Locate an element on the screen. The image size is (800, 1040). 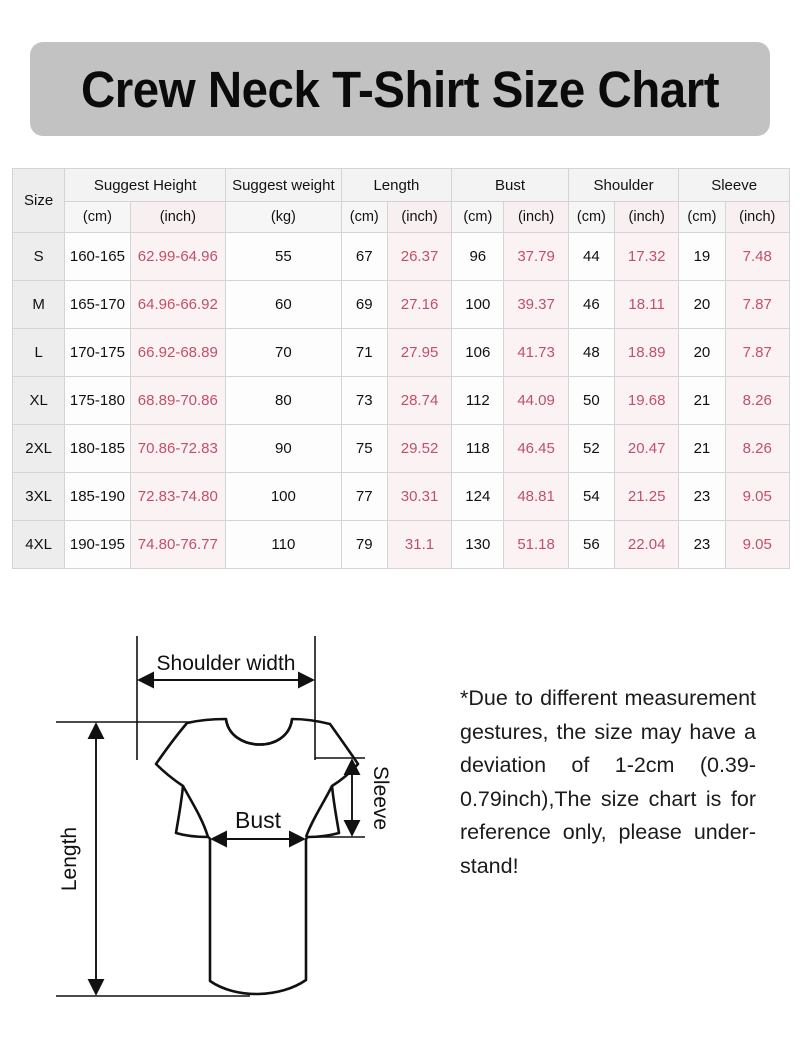
cell-height-inch: 70.86-72.83 is located at coordinates (178, 448).